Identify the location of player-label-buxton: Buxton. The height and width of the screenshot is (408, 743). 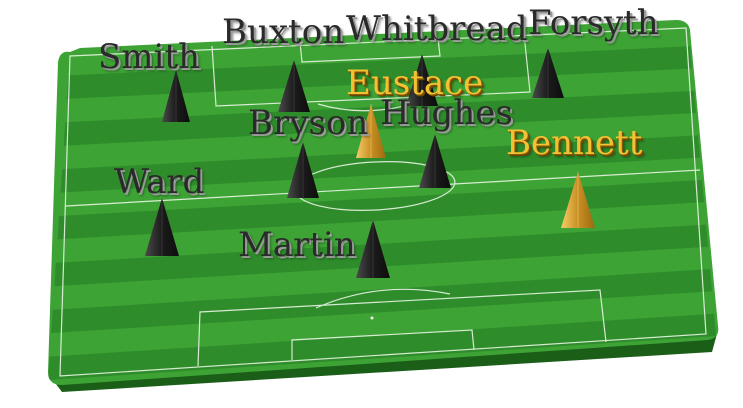
(283, 32).